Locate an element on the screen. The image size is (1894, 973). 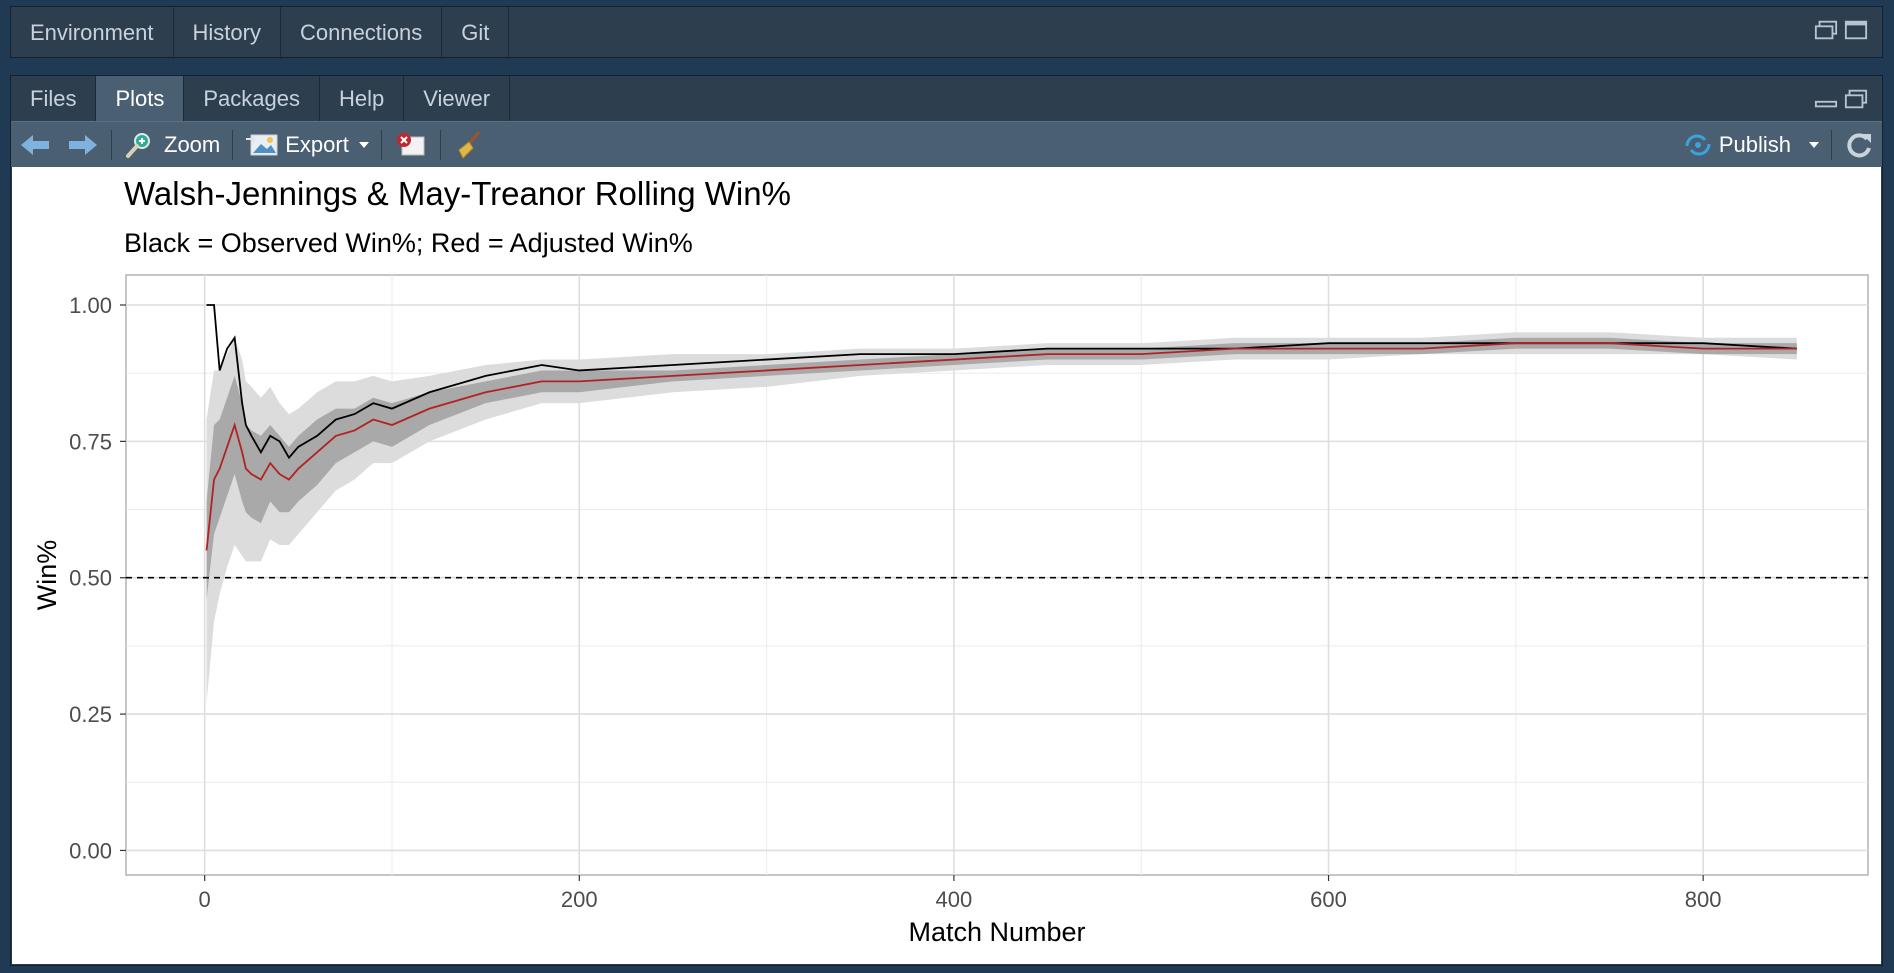
zoom-icon is located at coordinates (138, 145).